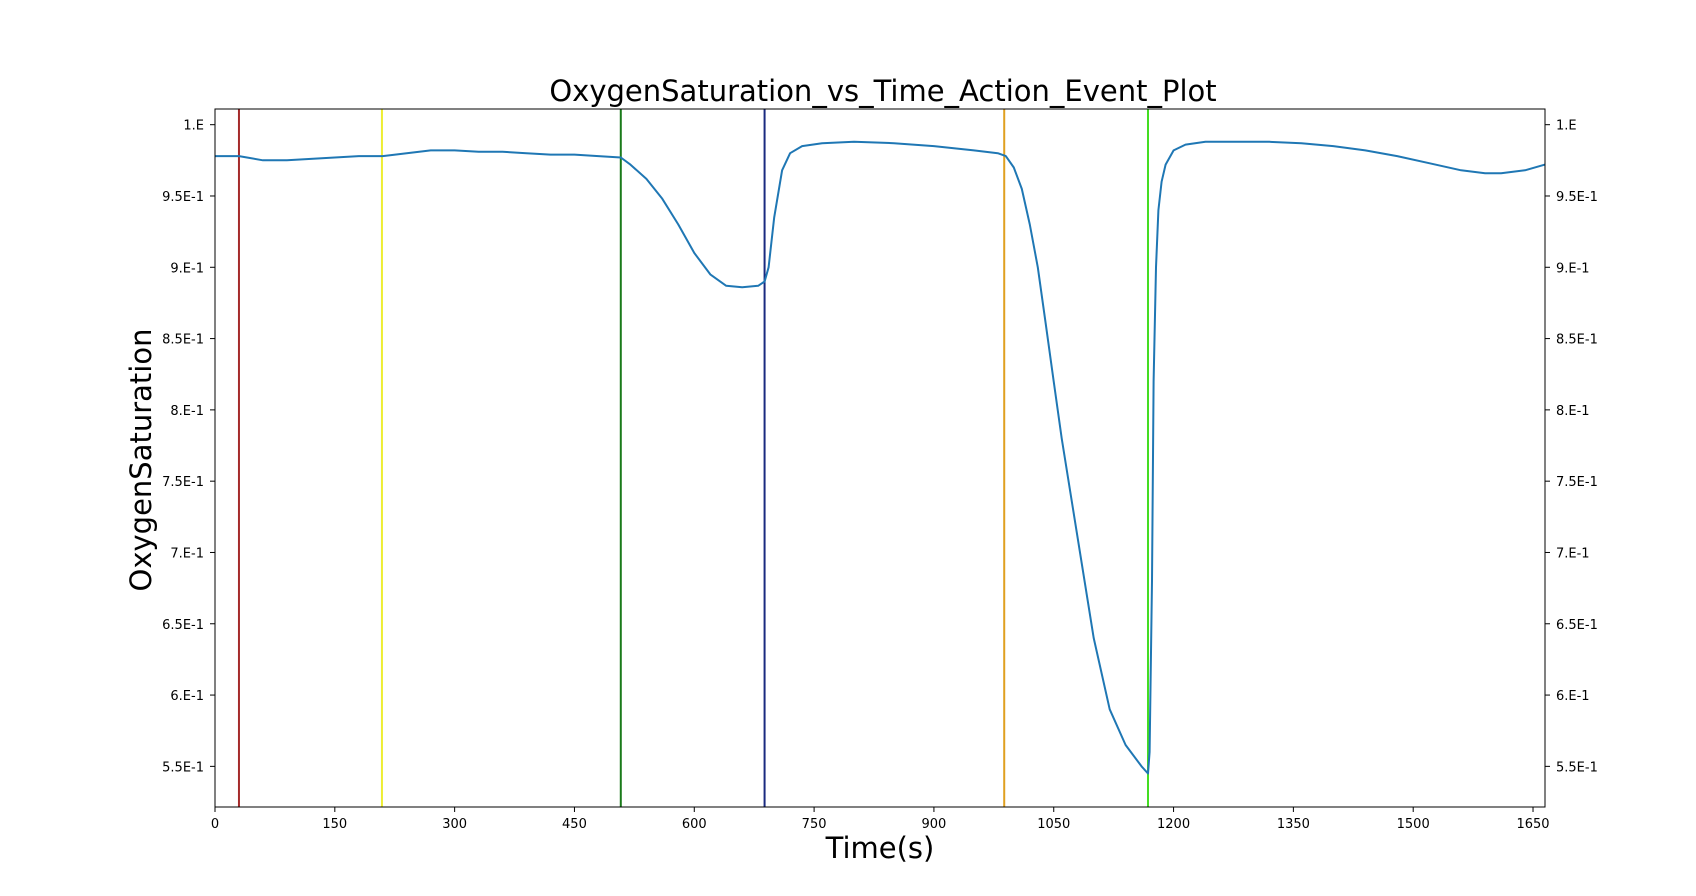 This screenshot has width=1696, height=896. What do you see at coordinates (183, 482) in the screenshot?
I see `y-tick-label-left: 7.5E-1` at bounding box center [183, 482].